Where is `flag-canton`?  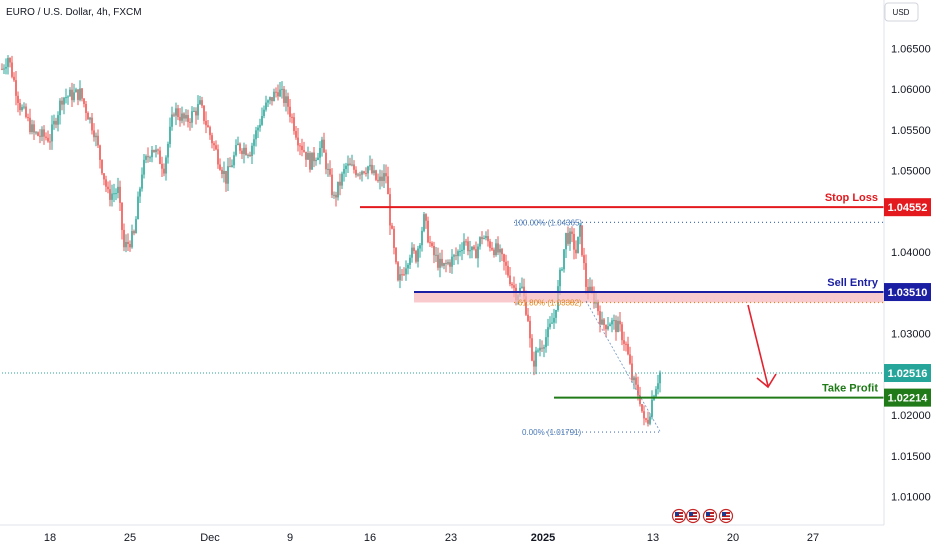 flag-canton is located at coordinates (724, 514).